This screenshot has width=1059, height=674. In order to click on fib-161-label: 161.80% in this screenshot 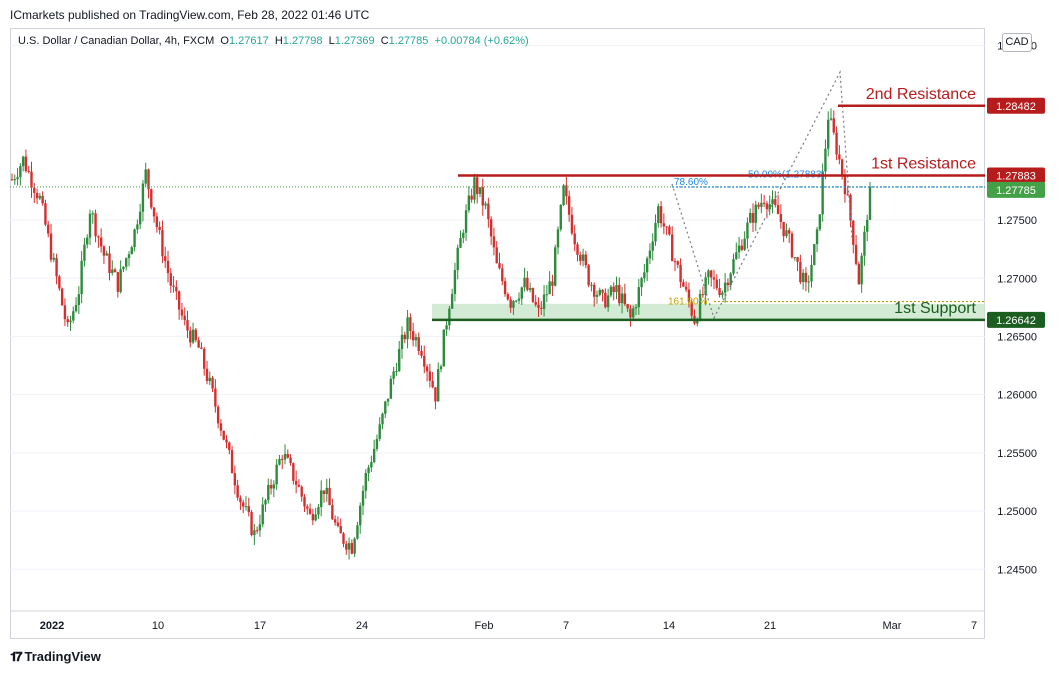, I will do `click(688, 302)`.